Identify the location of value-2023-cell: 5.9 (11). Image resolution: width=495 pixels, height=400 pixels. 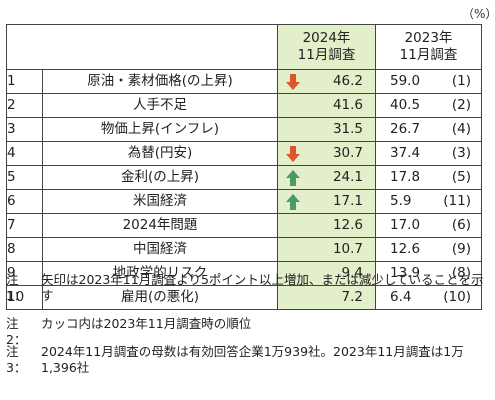
(428, 201).